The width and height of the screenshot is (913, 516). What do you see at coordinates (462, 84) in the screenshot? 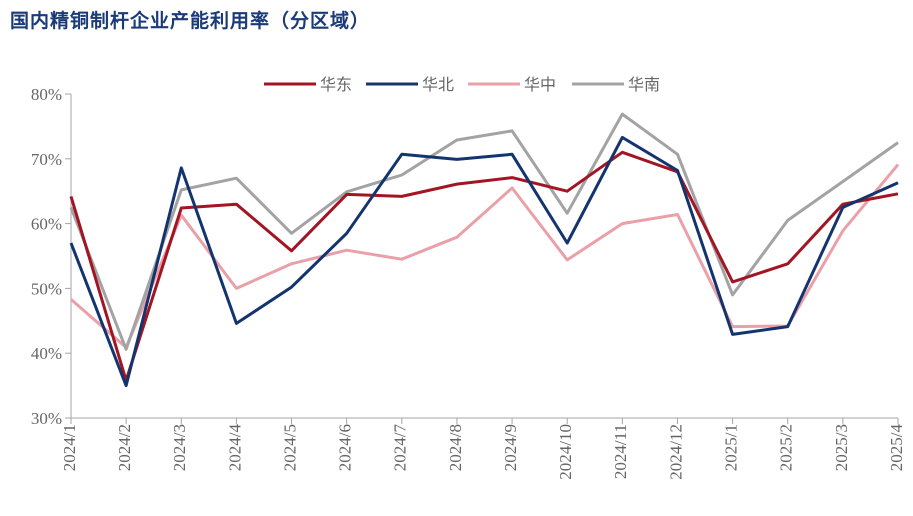
I see `legend: 华东 华北 华中 华南` at bounding box center [462, 84].